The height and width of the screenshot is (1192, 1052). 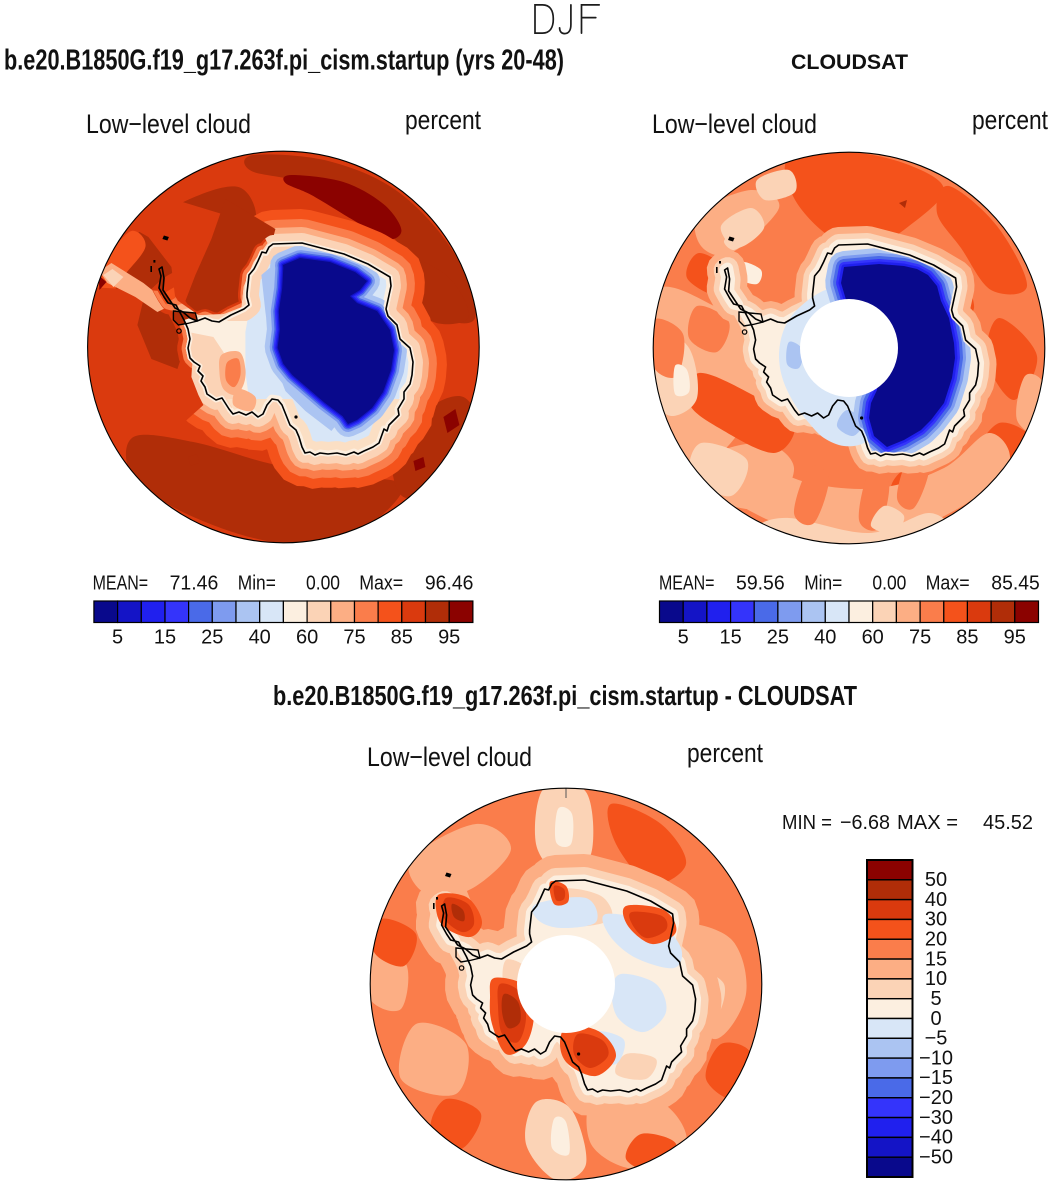 What do you see at coordinates (936, 940) in the screenshot?
I see `svg-text: 20` at bounding box center [936, 940].